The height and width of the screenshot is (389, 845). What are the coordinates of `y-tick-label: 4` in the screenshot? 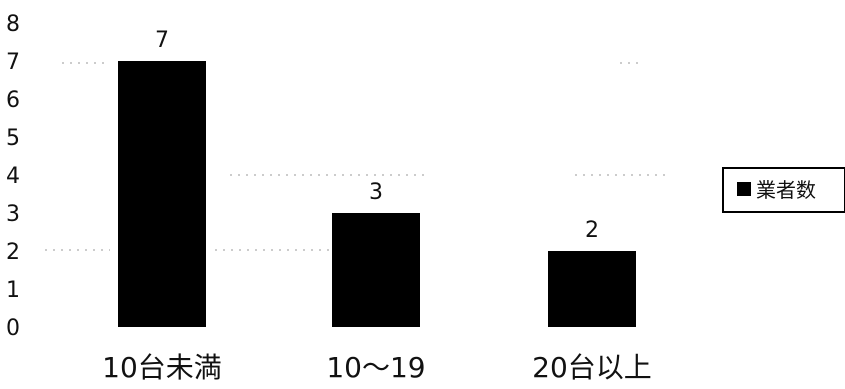 It's located at (13, 176).